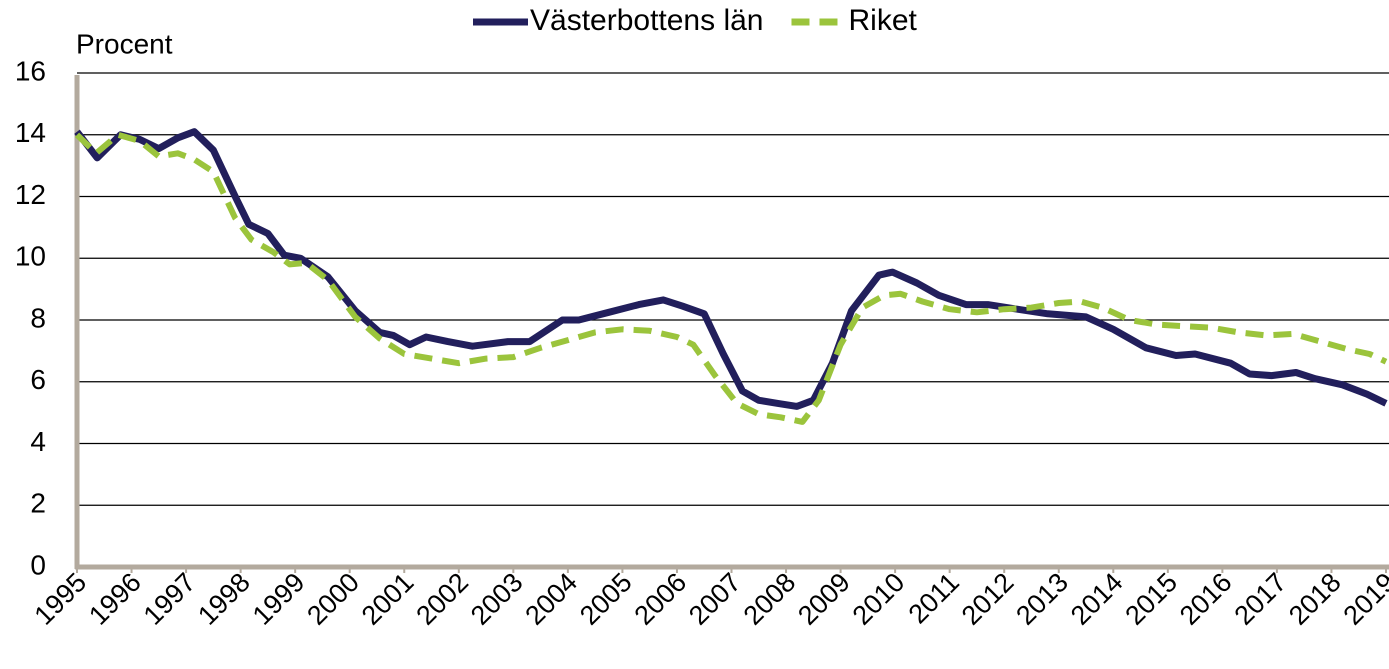  What do you see at coordinates (1261, 599) in the screenshot?
I see `x-tick-label: 2017` at bounding box center [1261, 599].